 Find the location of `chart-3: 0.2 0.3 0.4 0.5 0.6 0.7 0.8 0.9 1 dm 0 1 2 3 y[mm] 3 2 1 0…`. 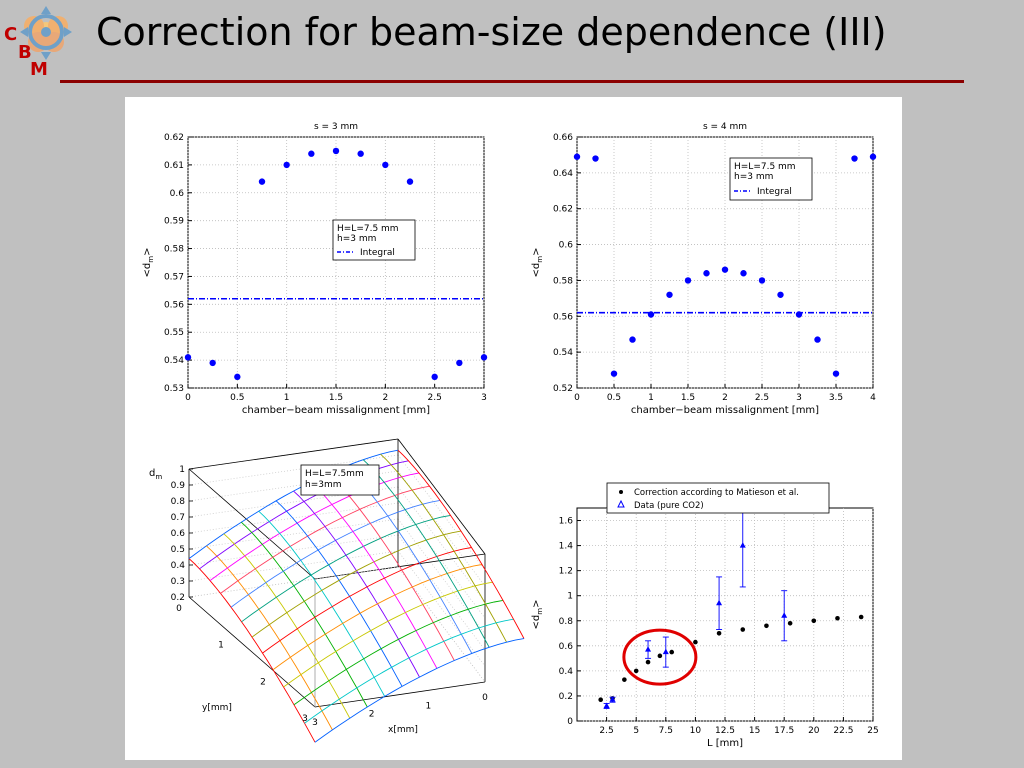

chart-3: 0.2 0.3 0.4 0.5 0.6 0.7 0.8 0.9 1 dm 0 1 2 3 y[mm] 3 2 1 0… is located at coordinates (337, 590).